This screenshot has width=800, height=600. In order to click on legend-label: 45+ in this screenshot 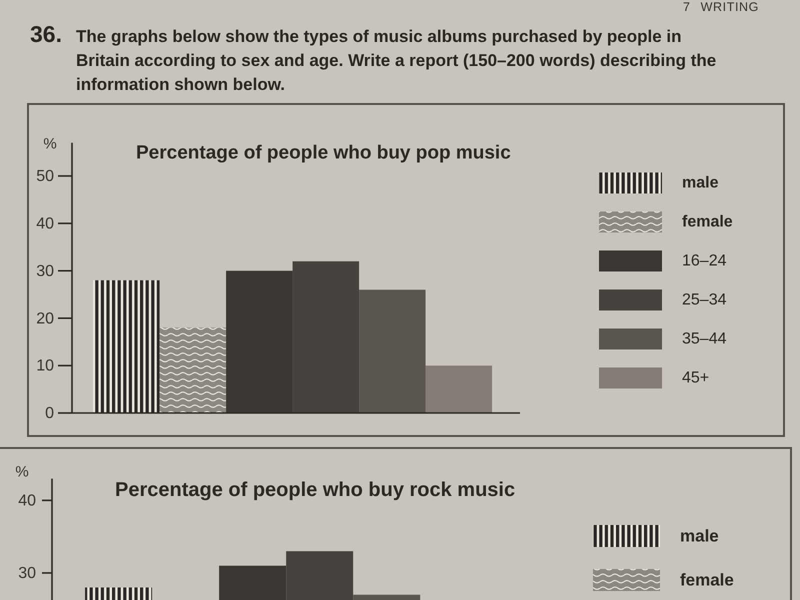, I will do `click(696, 378)`.